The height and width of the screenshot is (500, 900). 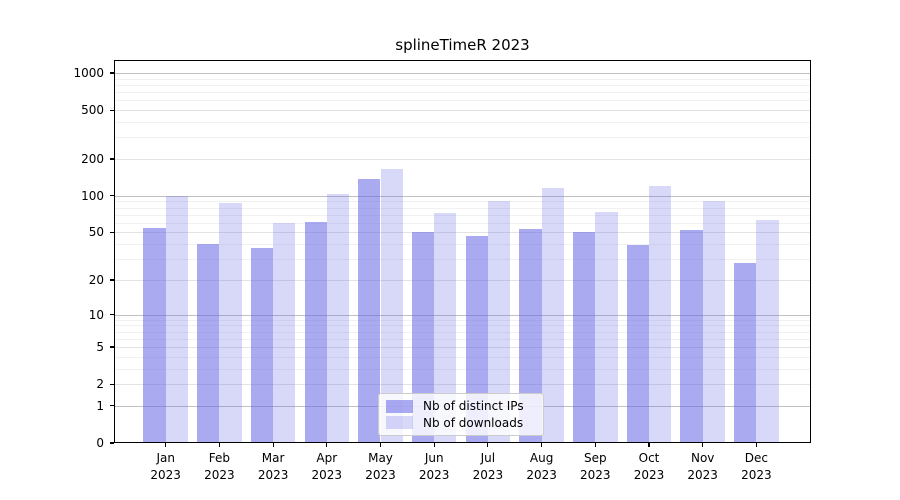 I want to click on x-tick-month: Mar, so click(x=273, y=458).